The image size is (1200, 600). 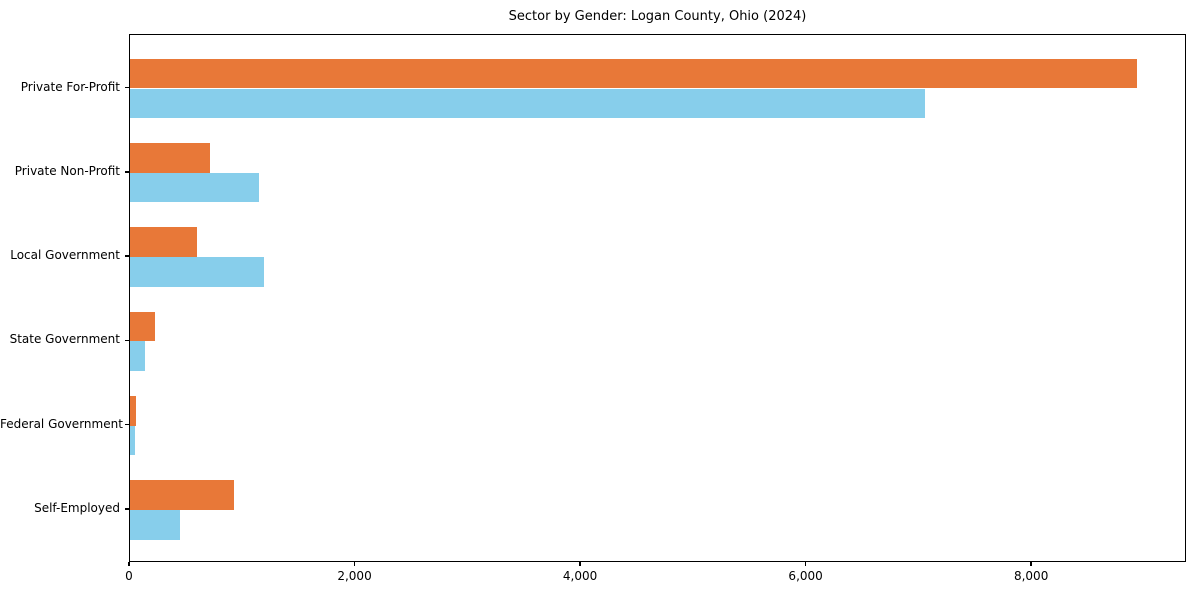 I want to click on category-label-private-non-profit: Private Non-Profit, so click(x=67, y=170).